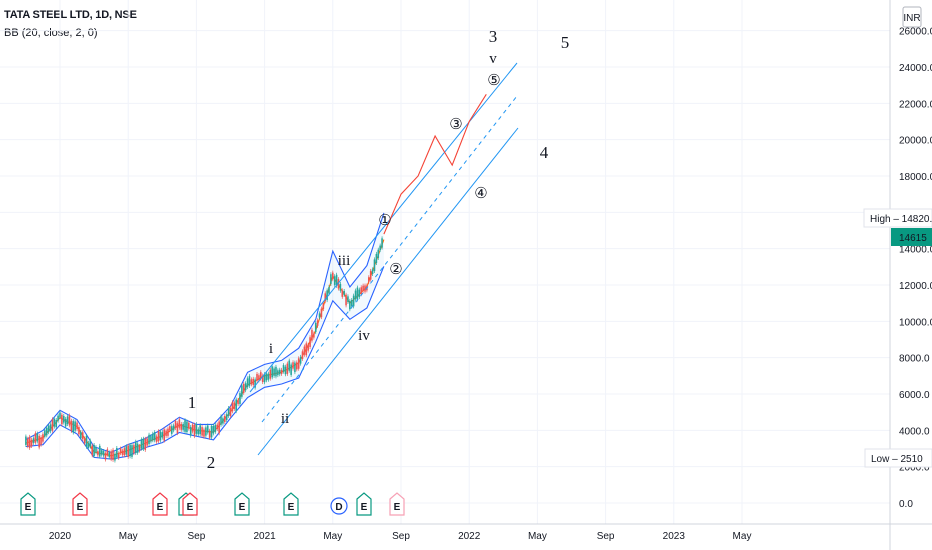  Describe the element at coordinates (339, 506) in the screenshot. I see `event-marker: D` at that location.